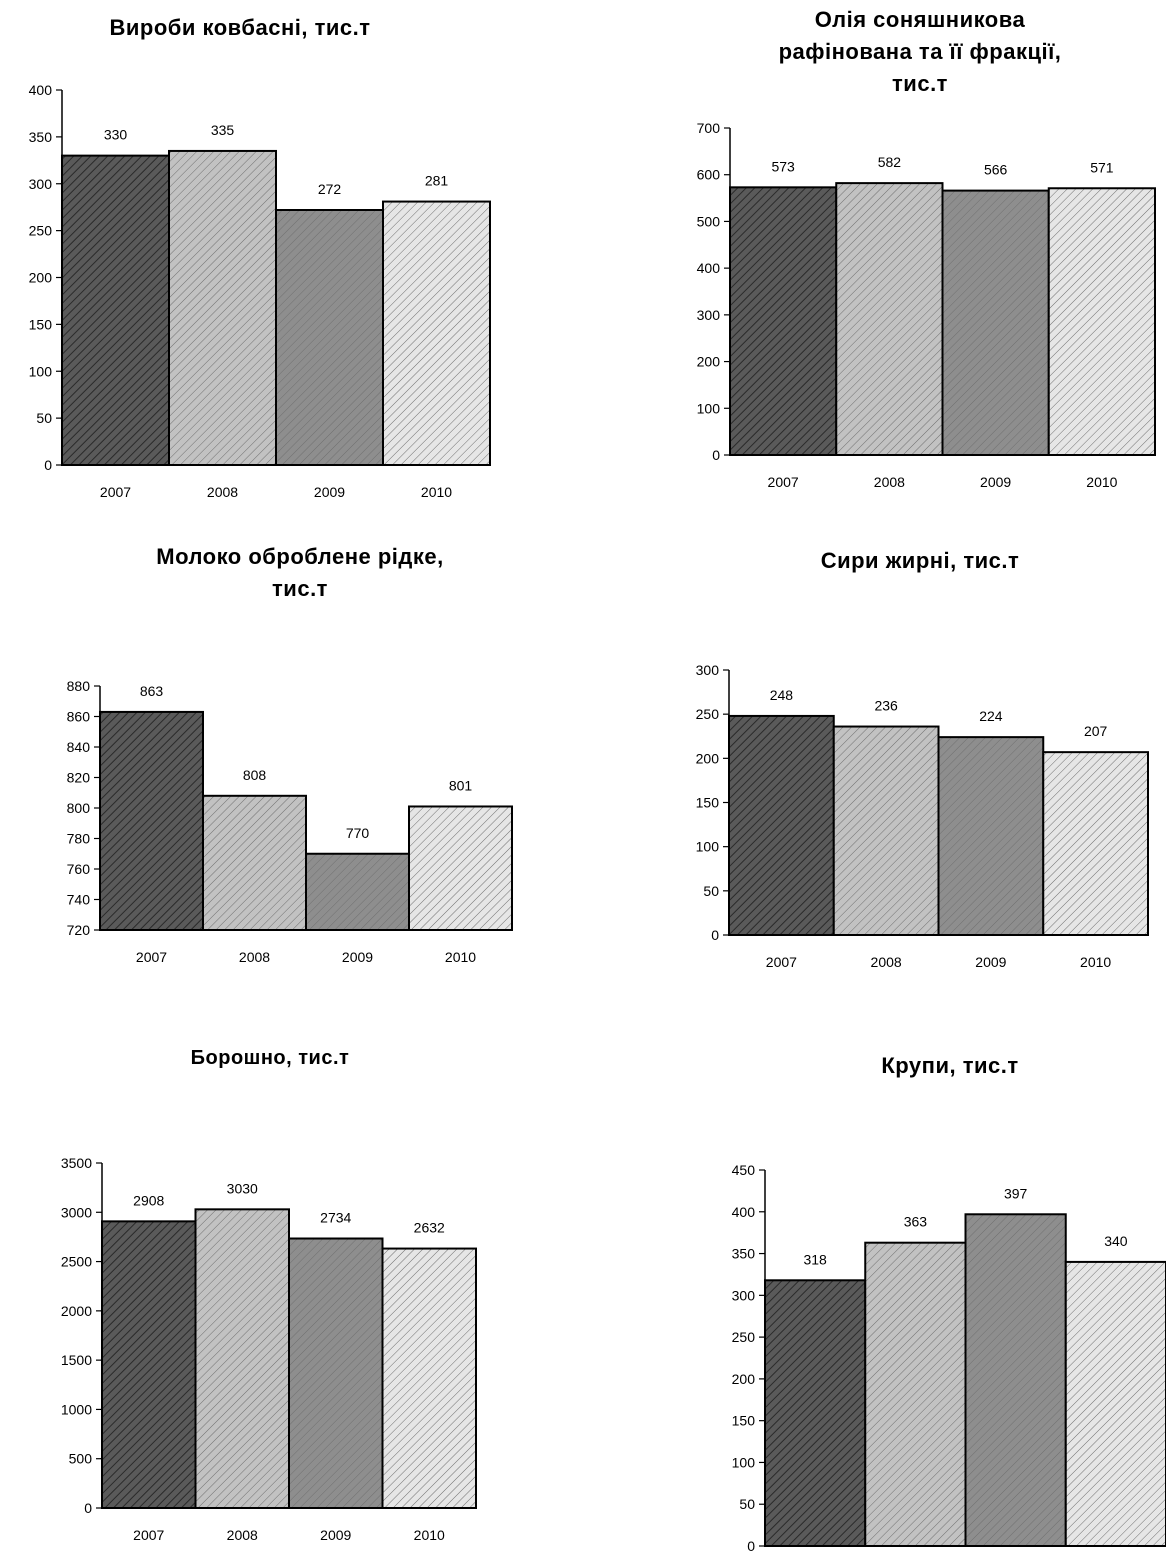 The image size is (1166, 1555). I want to click on data-label: 566, so click(996, 170).